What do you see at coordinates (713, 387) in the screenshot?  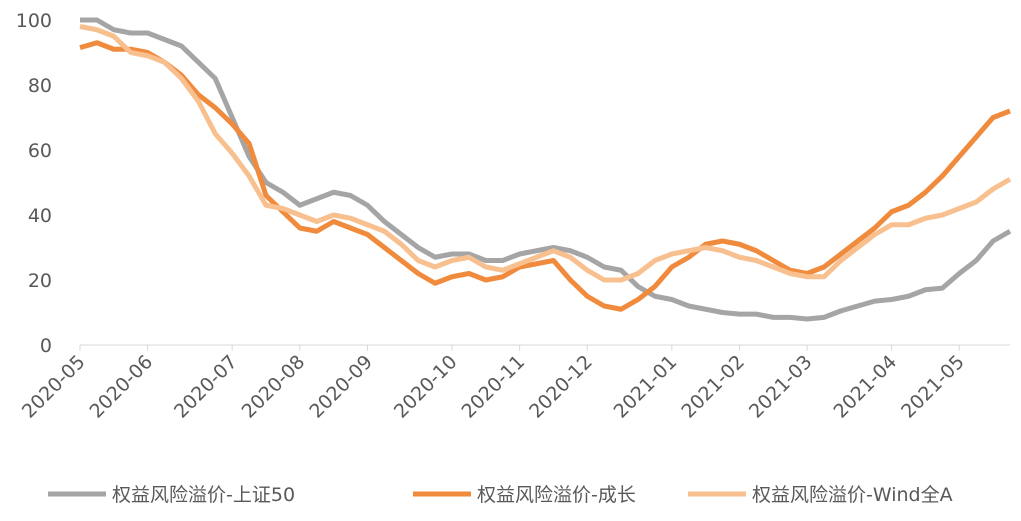 I see `x-tick-label: 2021-02` at bounding box center [713, 387].